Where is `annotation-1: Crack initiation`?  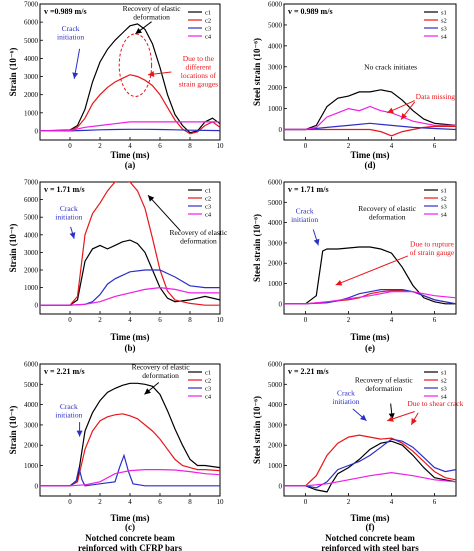
annotation-1: Crack initiation is located at coordinates (304, 216).